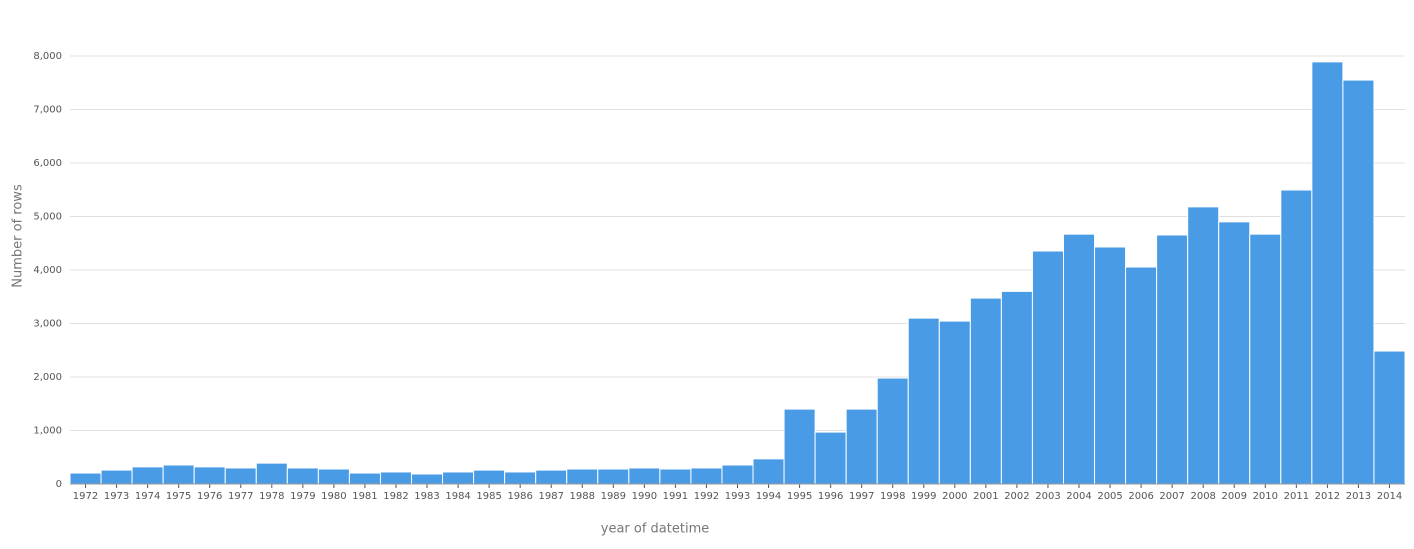 This screenshot has width=1414, height=549. I want to click on x-tick-label: 1995, so click(799, 496).